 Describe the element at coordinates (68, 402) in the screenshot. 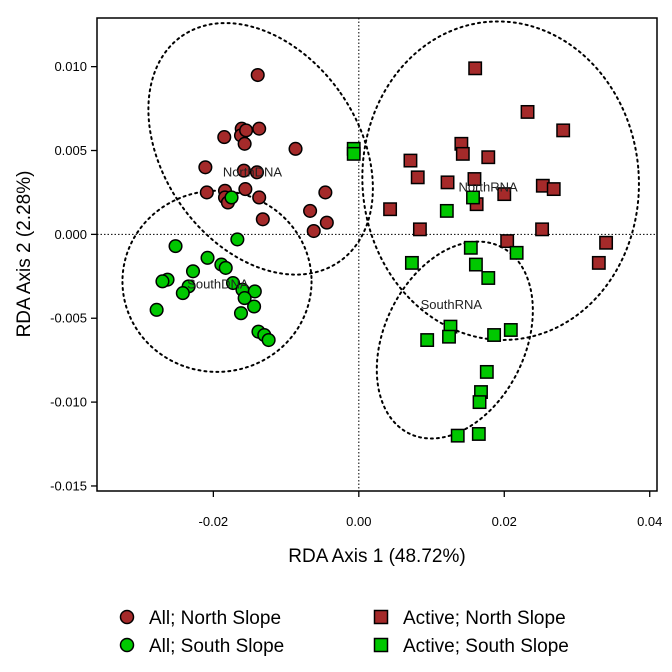

I see `y-tick-label: -0.010` at that location.